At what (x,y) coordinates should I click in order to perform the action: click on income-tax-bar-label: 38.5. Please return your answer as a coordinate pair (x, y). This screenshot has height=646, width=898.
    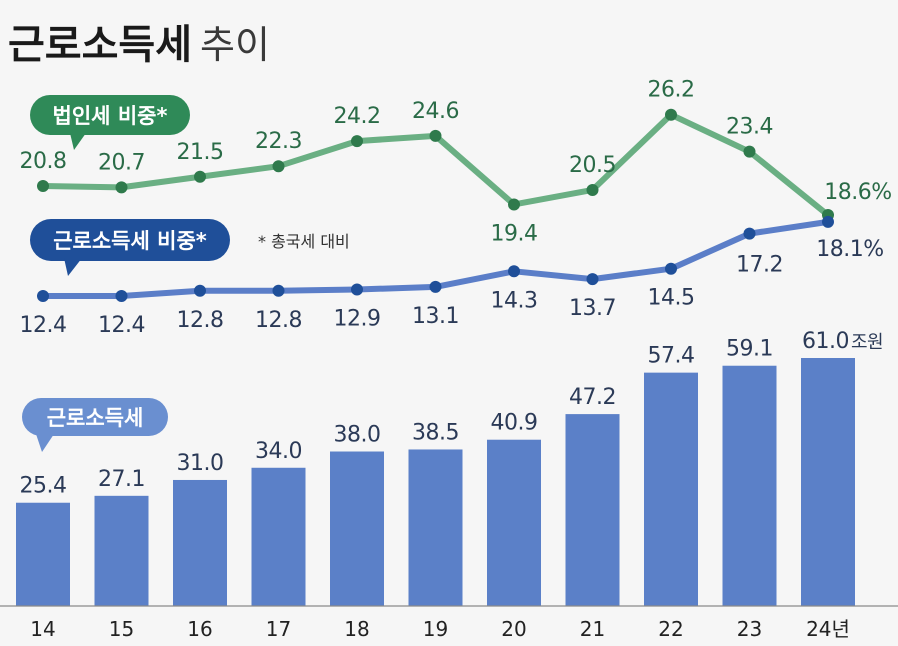
    Looking at the image, I should click on (435, 432).